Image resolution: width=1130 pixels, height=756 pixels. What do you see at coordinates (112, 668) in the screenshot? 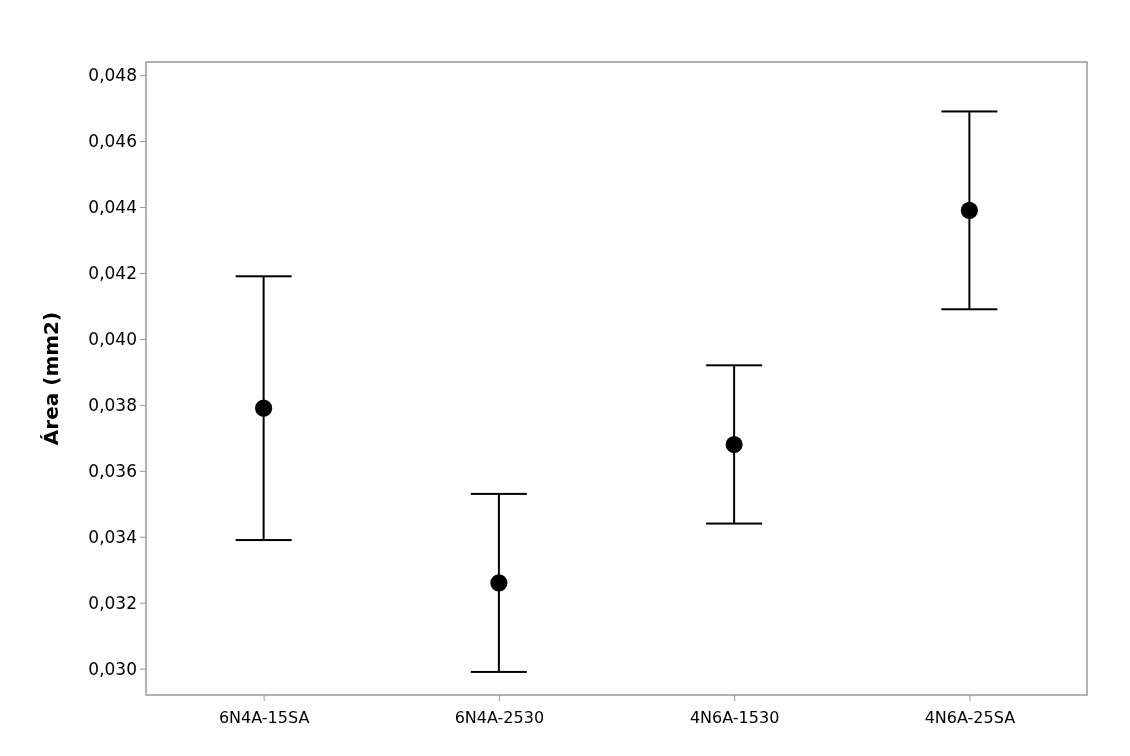
I see `y-tick-label: 0,030` at bounding box center [112, 668].